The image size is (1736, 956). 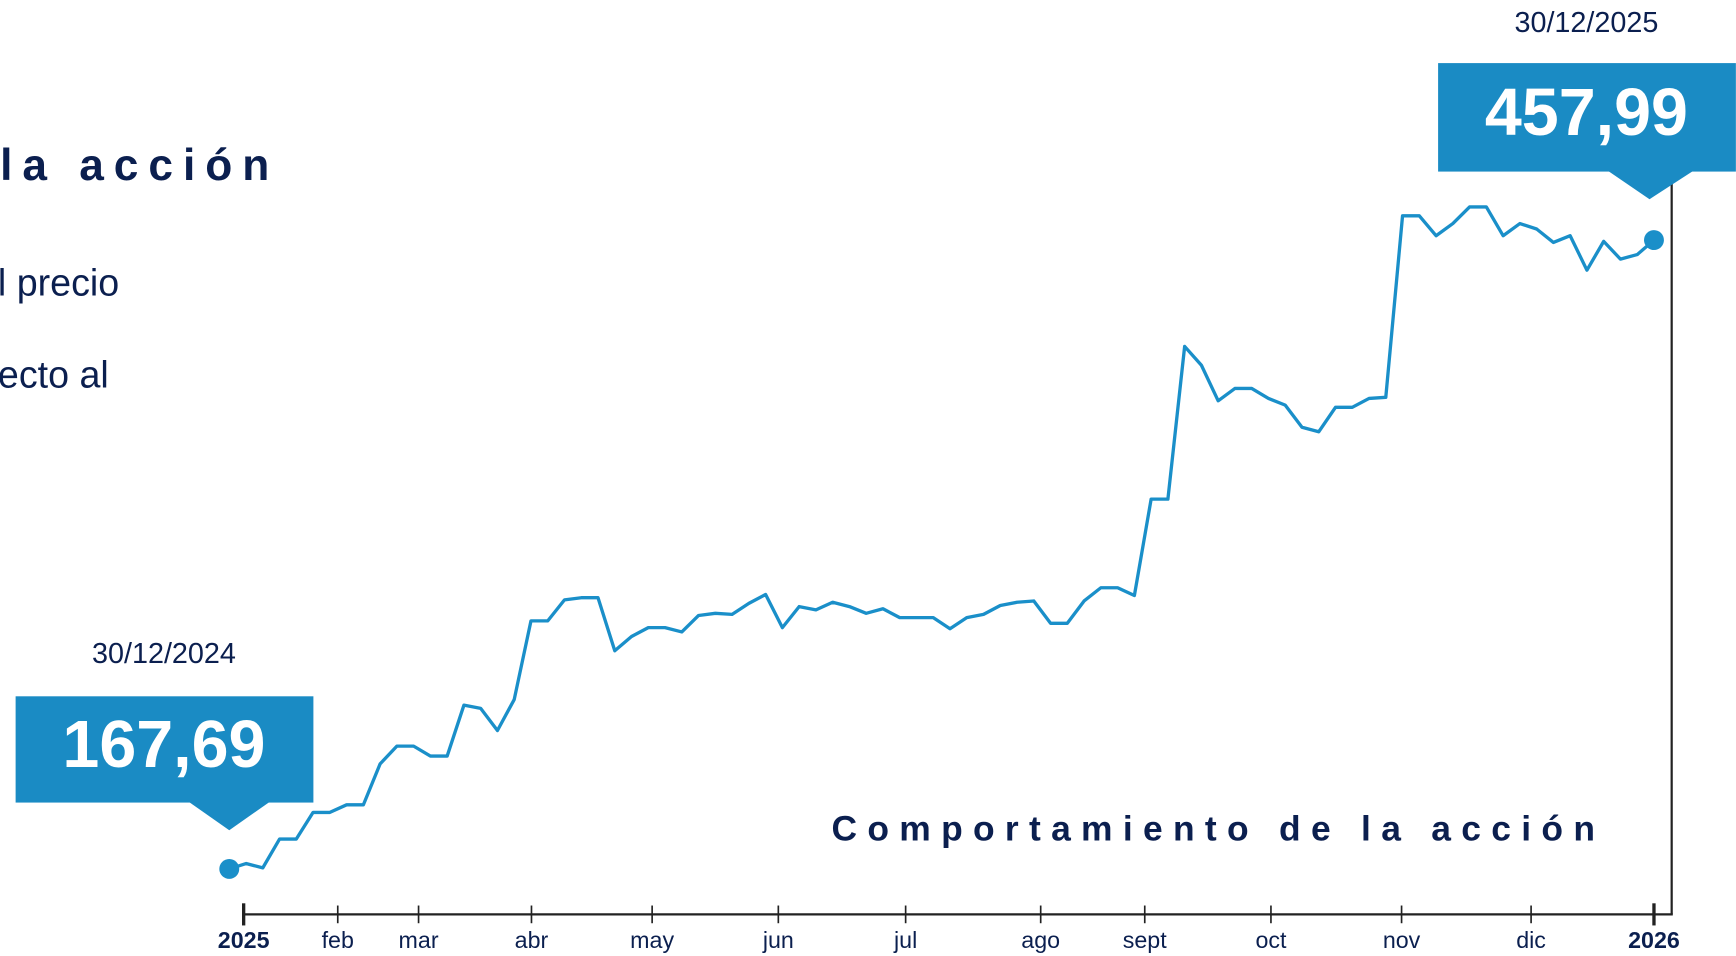 I want to click on left-text: ecto al, so click(x=54, y=374).